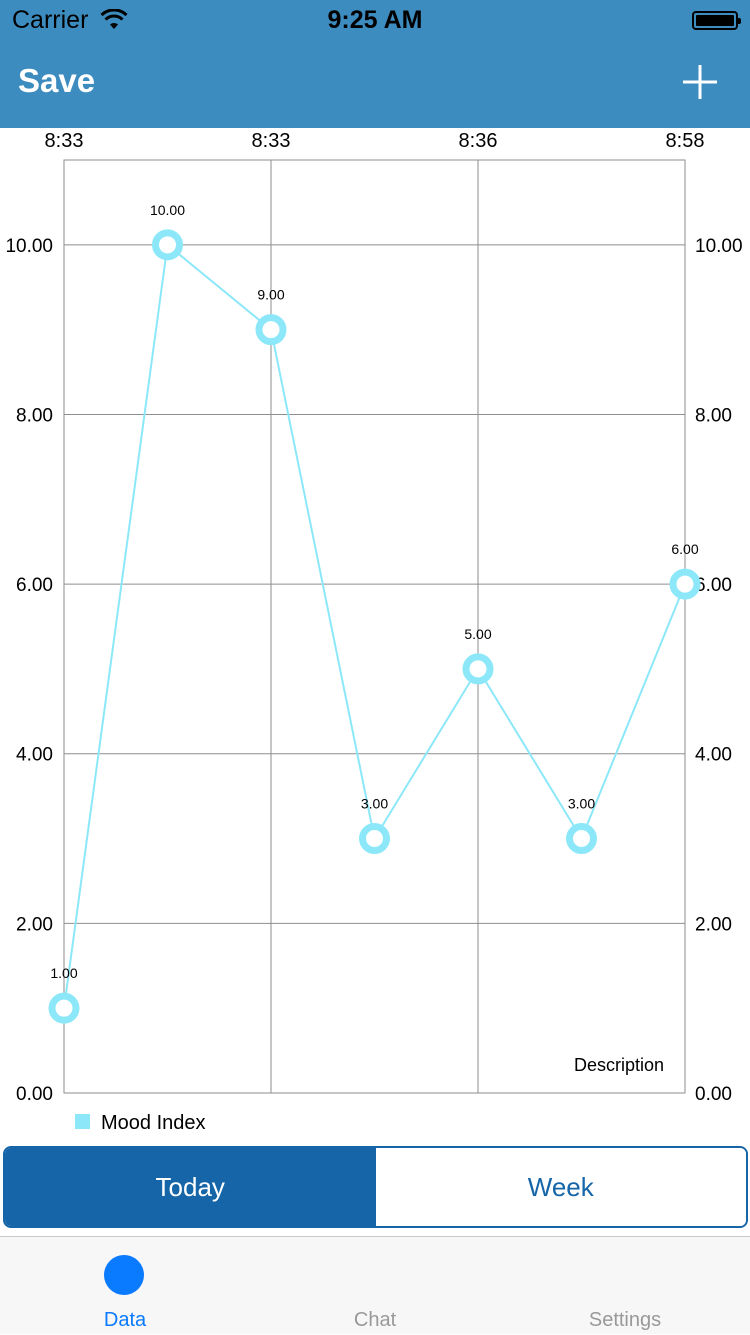 This screenshot has width=750, height=1335. I want to click on week-segment: Week, so click(560, 1187).